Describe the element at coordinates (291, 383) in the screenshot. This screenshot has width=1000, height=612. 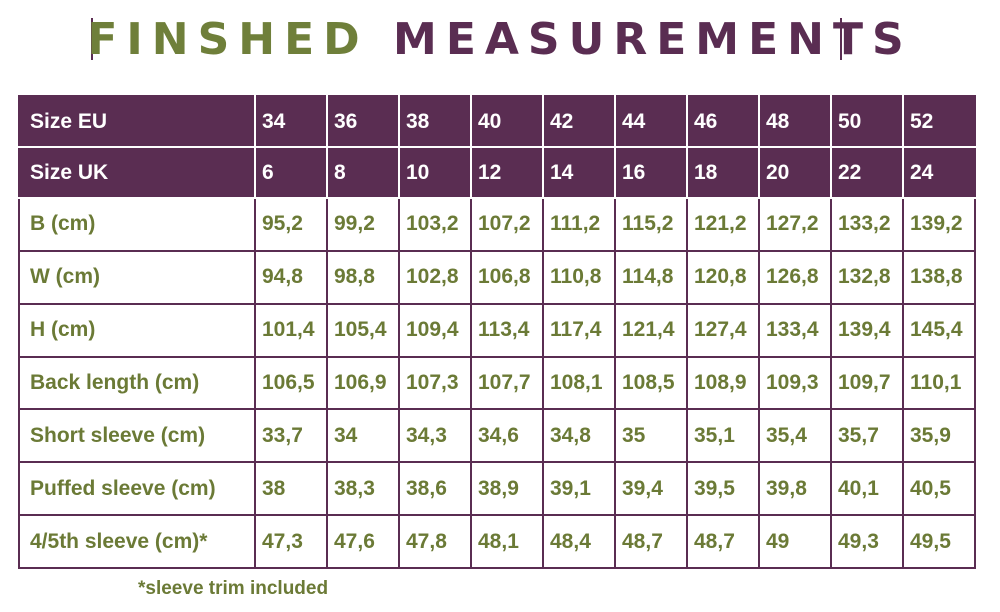
I see `table-cell: 106,5` at that location.